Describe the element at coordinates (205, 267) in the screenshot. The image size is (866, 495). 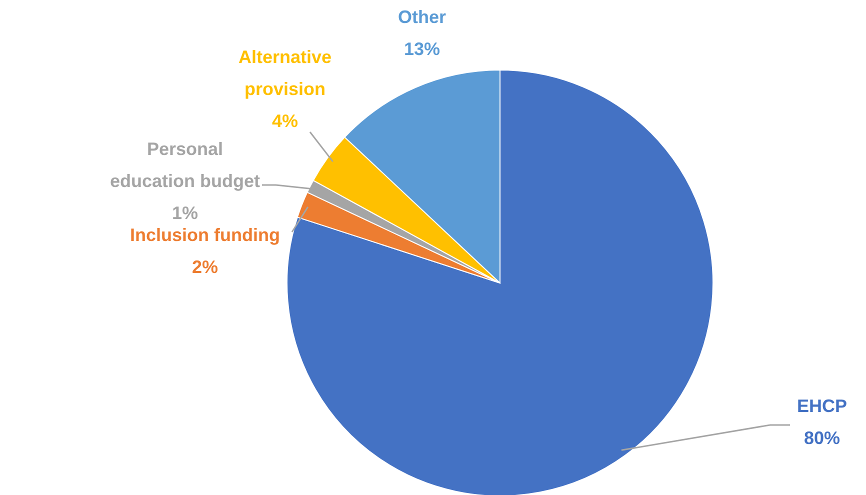
I see `data-label: 2%` at that location.